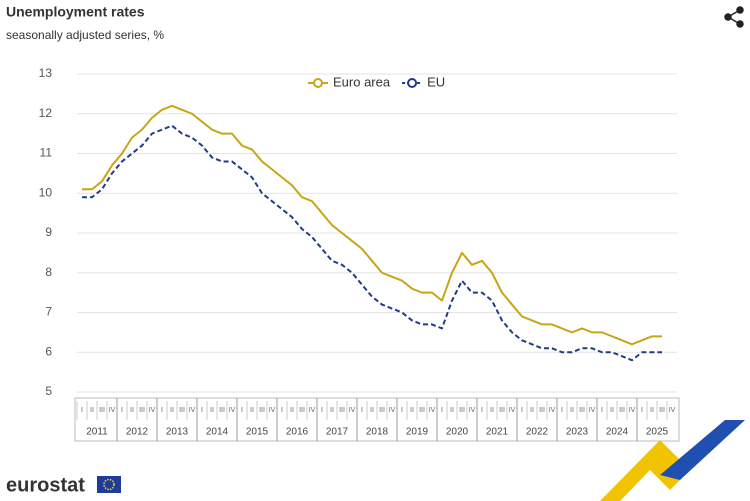 The width and height of the screenshot is (750, 501). What do you see at coordinates (672, 460) in the screenshot?
I see `decoration` at bounding box center [672, 460].